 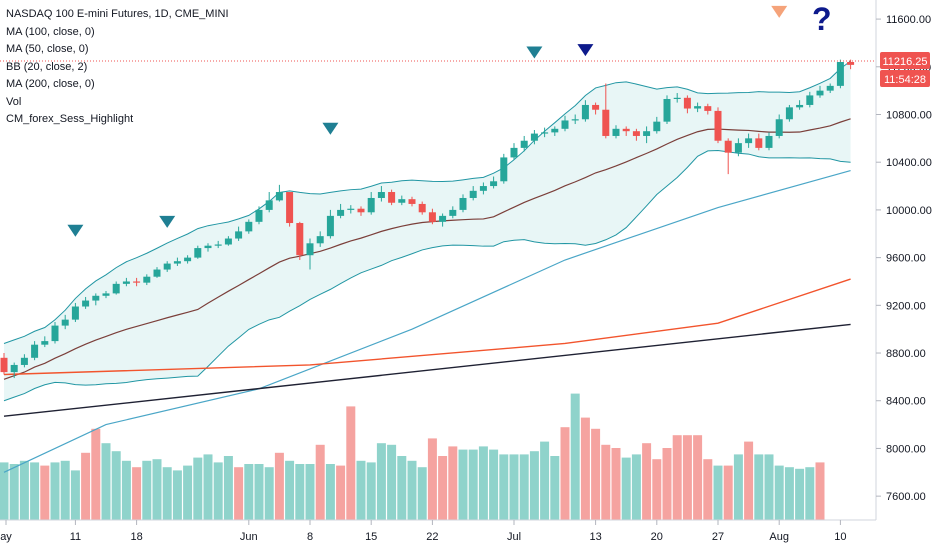 I want to click on symbol-title: NASDAQ 100 E-mini Futures, 1D, CME_MINI, so click(x=117, y=14).